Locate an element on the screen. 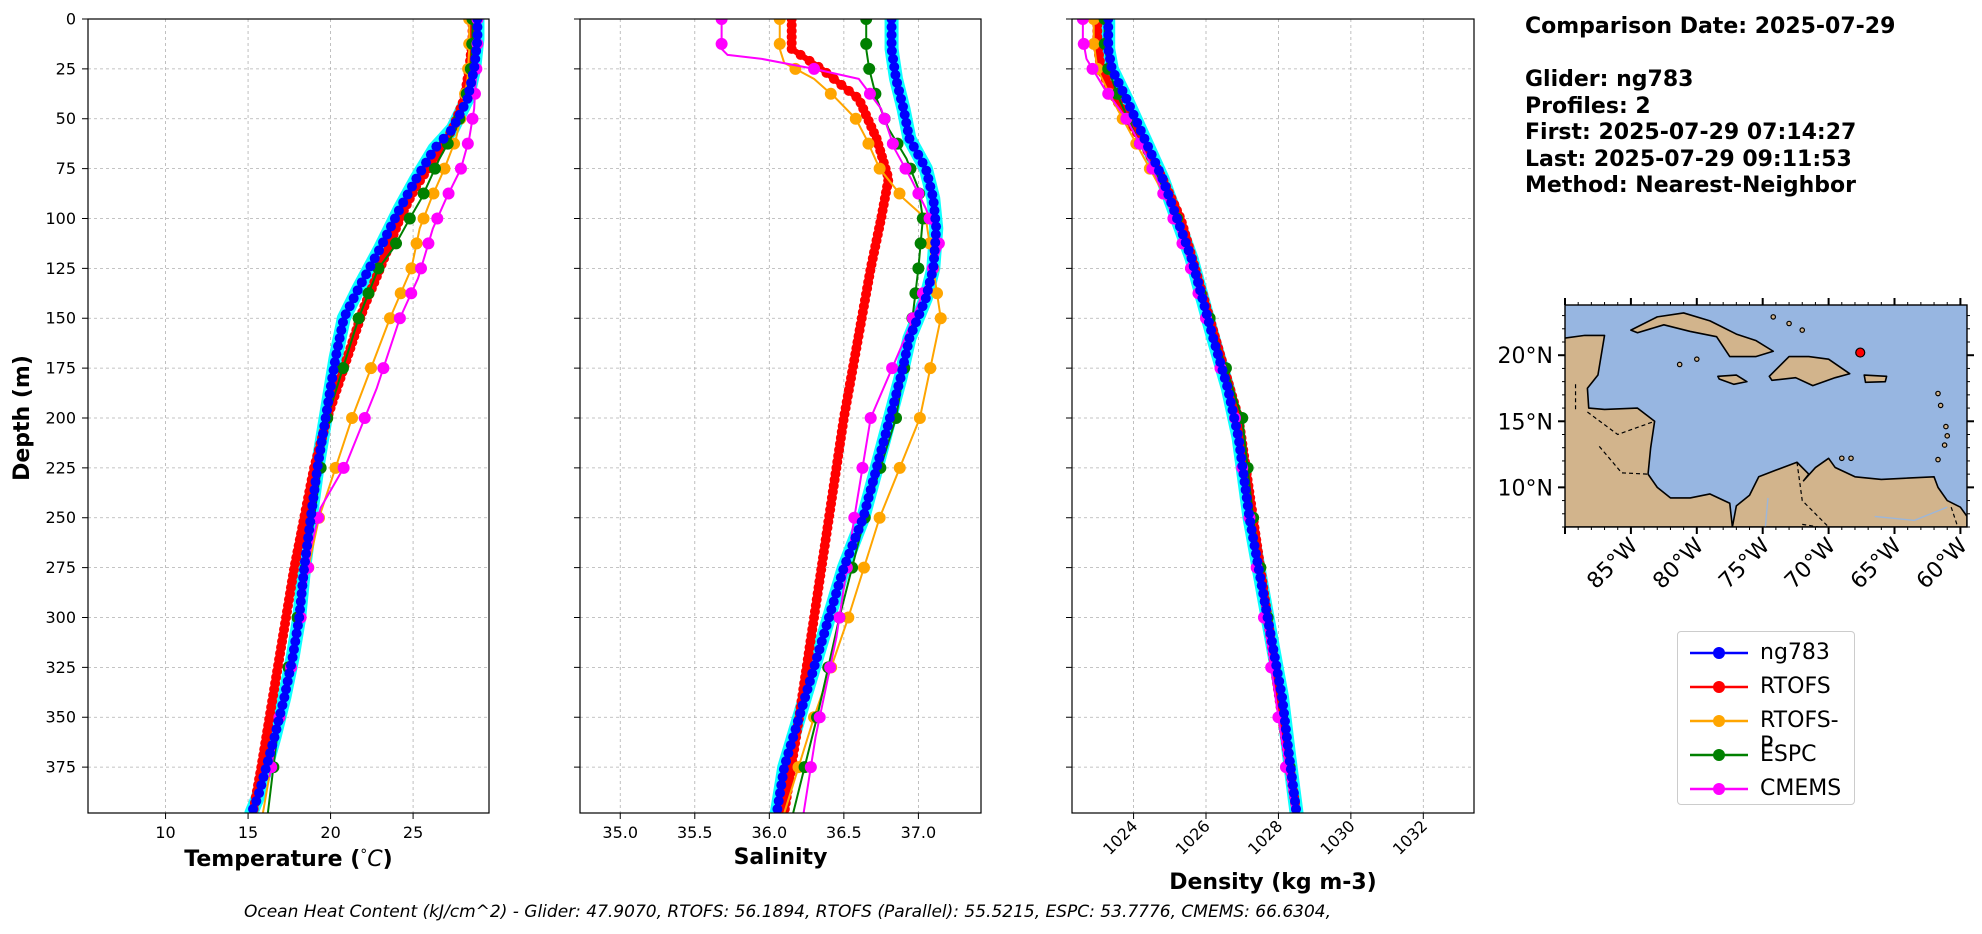  x-tick-label: 25 is located at coordinates (413, 832).